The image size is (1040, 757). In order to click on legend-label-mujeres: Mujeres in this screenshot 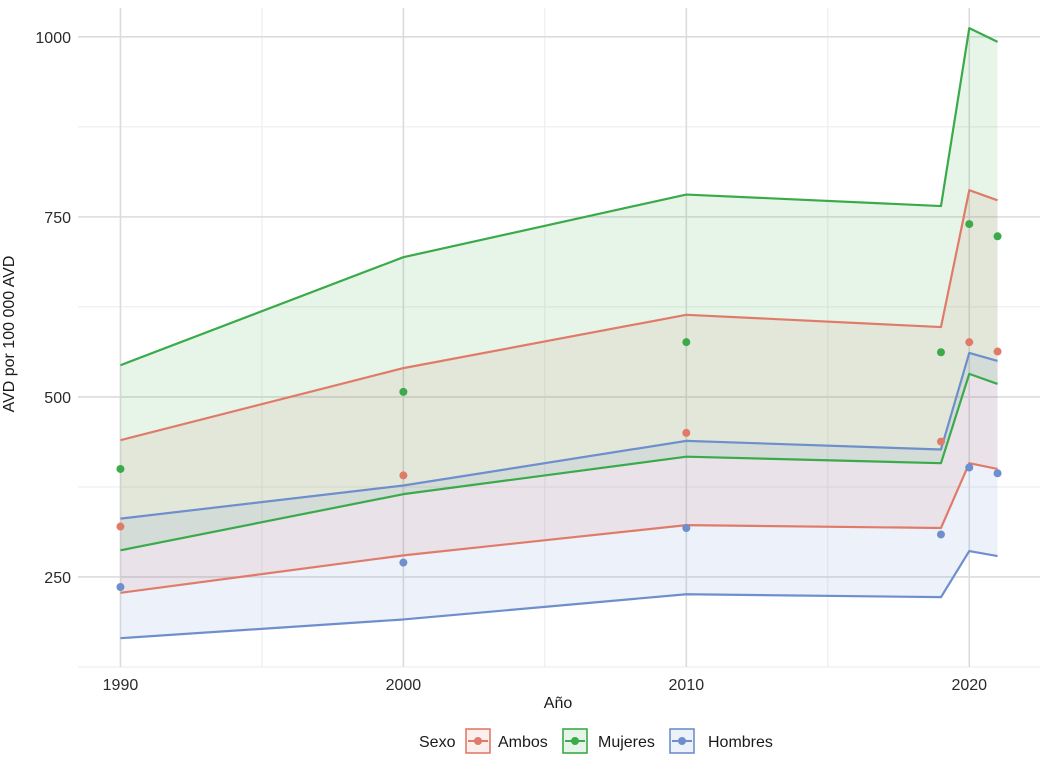, I will do `click(626, 742)`.